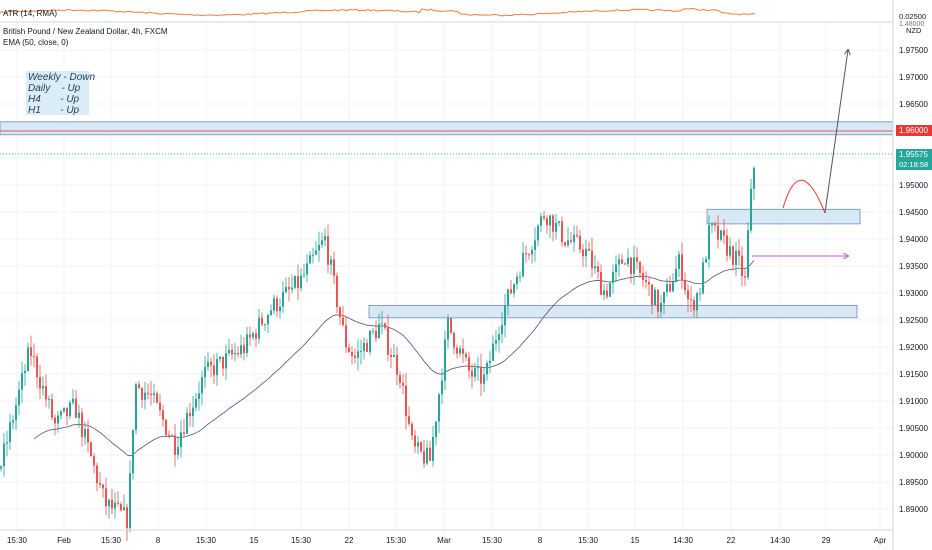  Describe the element at coordinates (913, 509) in the screenshot. I see `y-tick-label: 1.89000` at that location.